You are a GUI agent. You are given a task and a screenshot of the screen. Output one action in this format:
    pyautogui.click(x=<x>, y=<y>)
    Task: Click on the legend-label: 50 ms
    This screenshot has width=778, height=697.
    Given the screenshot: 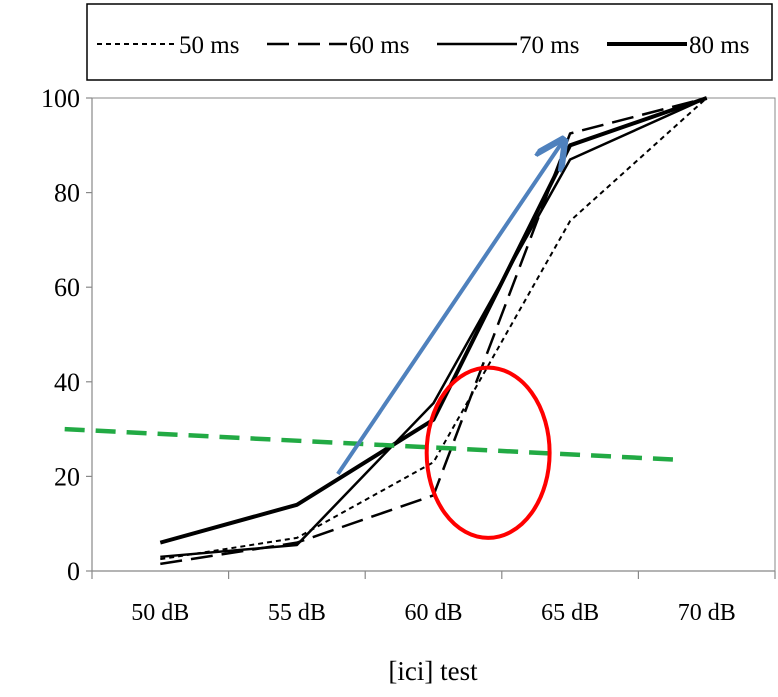 What is the action you would take?
    pyautogui.click(x=209, y=45)
    